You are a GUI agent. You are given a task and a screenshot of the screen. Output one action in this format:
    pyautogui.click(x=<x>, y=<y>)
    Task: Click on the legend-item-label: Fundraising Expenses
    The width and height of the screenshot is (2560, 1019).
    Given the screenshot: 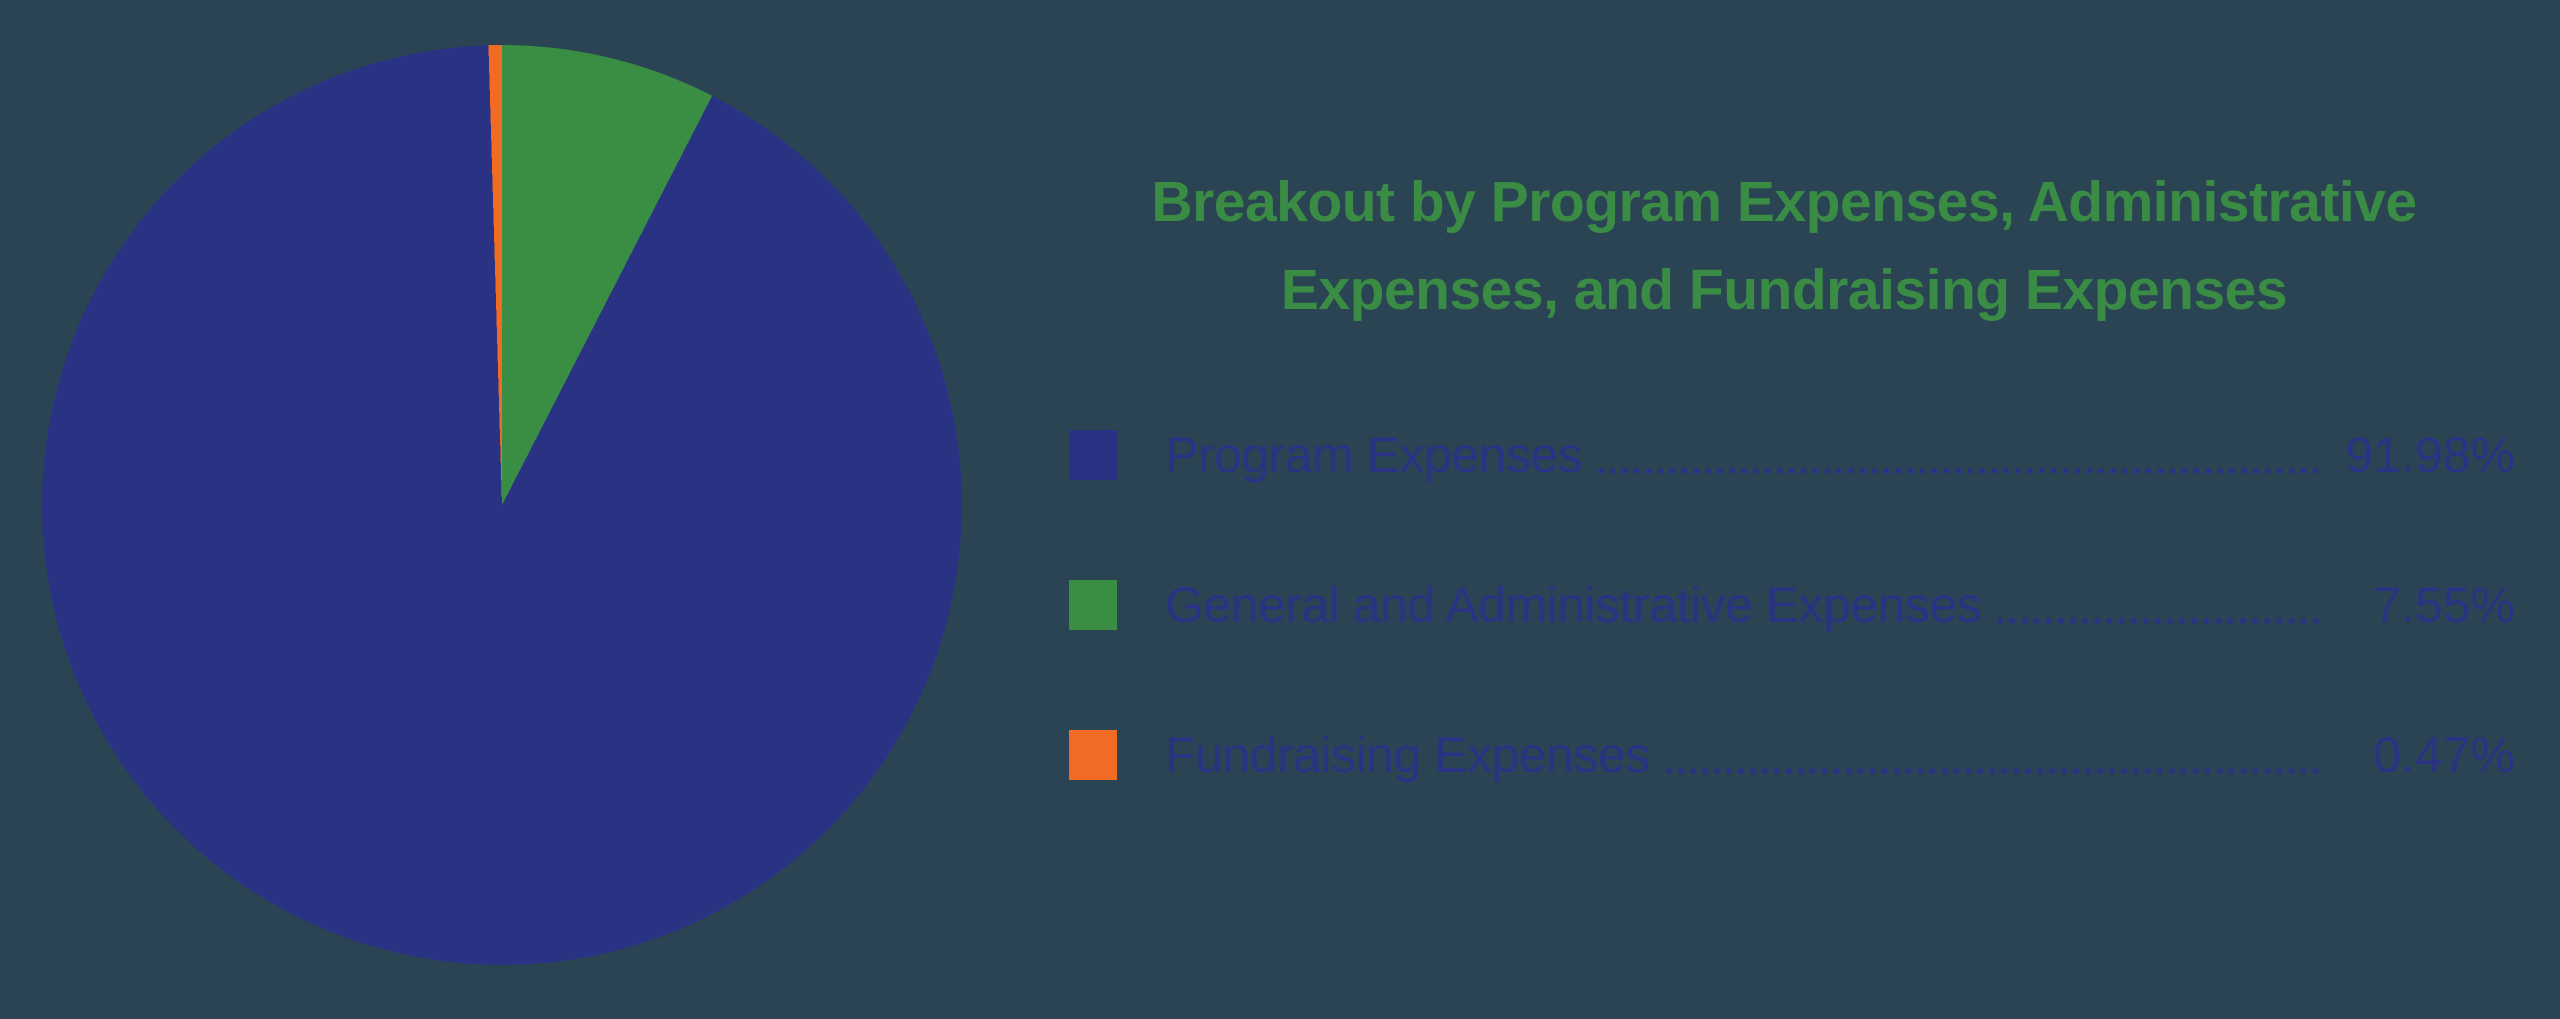 What is the action you would take?
    pyautogui.click(x=1407, y=755)
    